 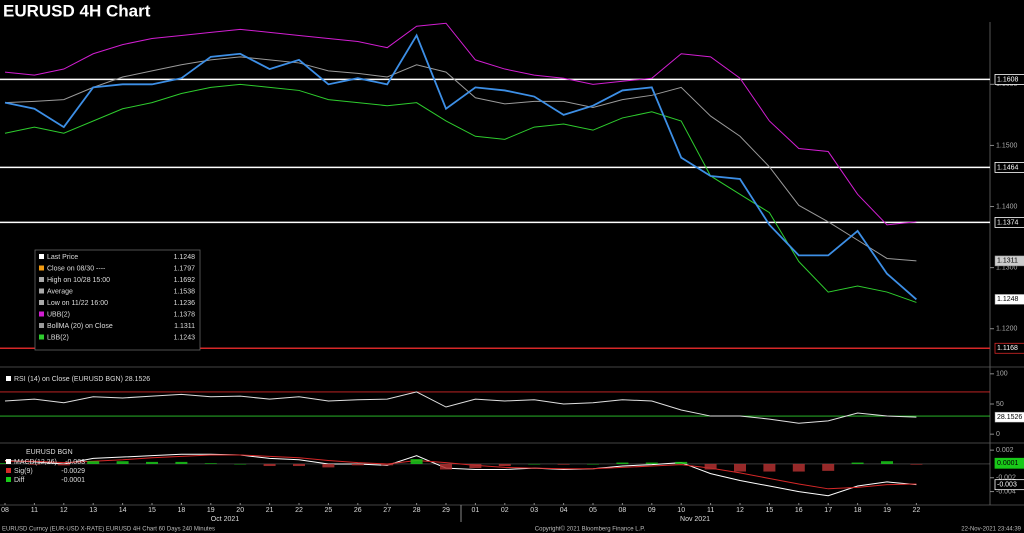 I want to click on x-tick-label: 01, so click(x=476, y=510).